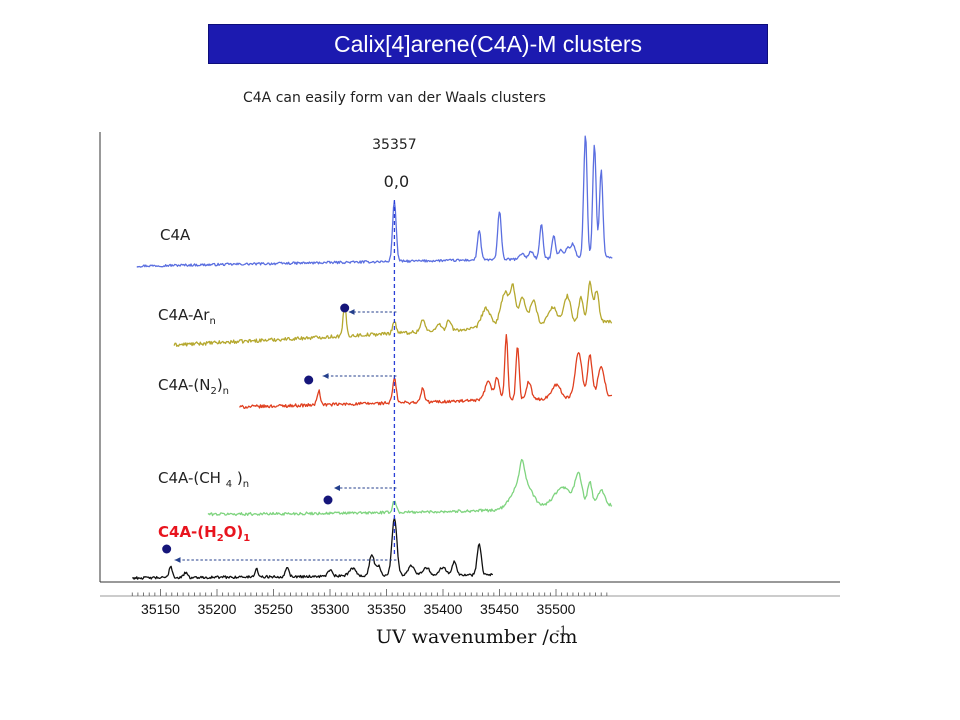 Image resolution: width=960 pixels, height=720 pixels. What do you see at coordinates (499, 609) in the screenshot?
I see `x-tick-label: 35450` at bounding box center [499, 609].